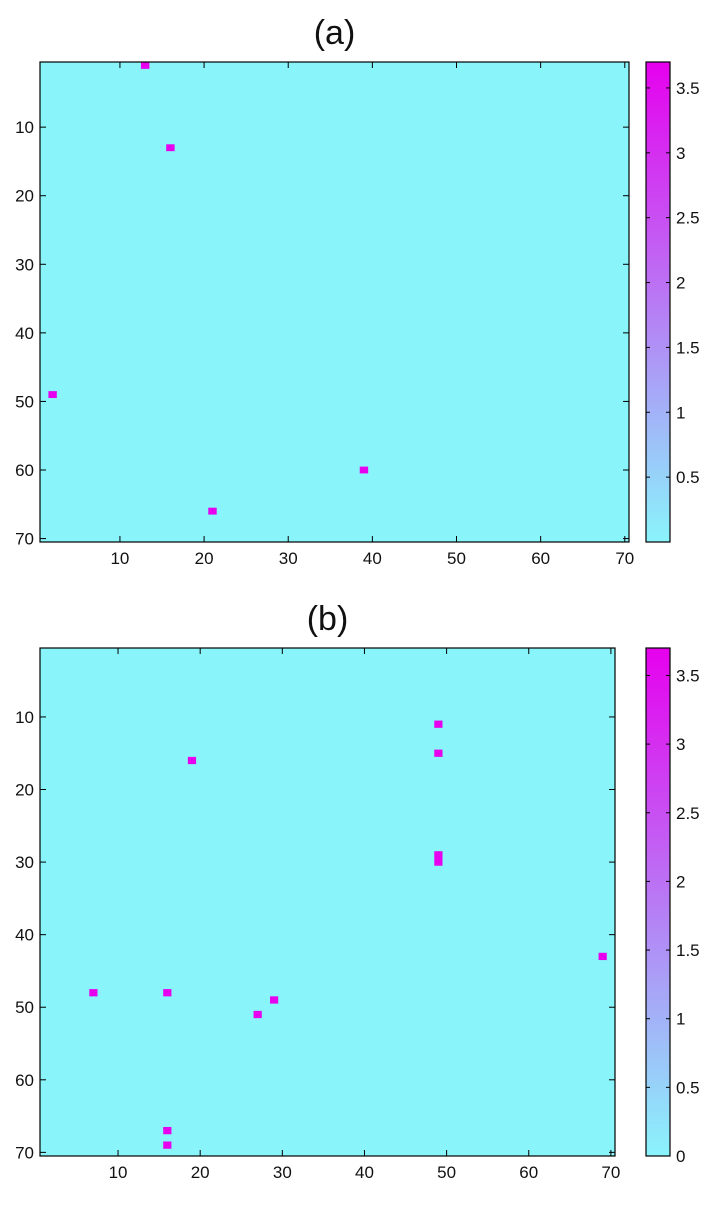  What do you see at coordinates (456, 558) in the screenshot?
I see `panel-a-xtick-label: 50` at bounding box center [456, 558].